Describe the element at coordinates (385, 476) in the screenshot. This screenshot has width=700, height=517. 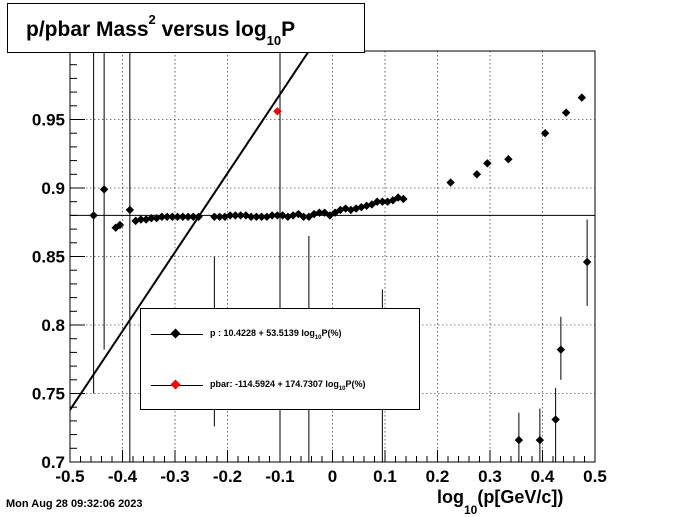
I see `x-tick-label-6: 0.1` at that location.